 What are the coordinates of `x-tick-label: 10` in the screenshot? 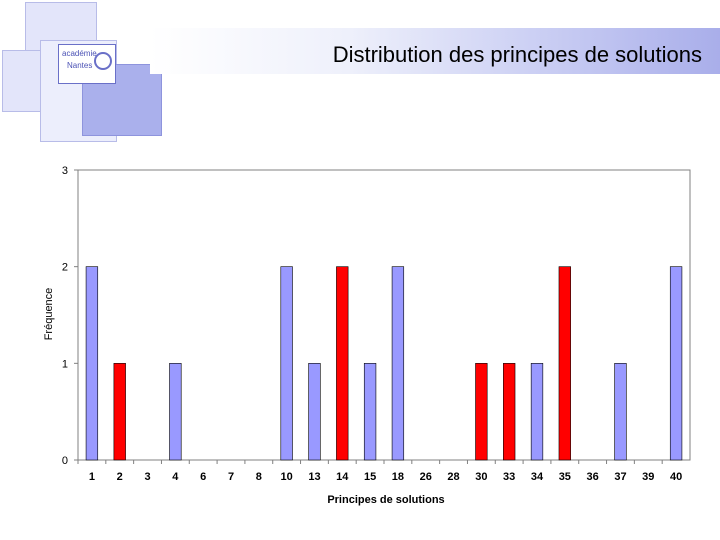 It's located at (287, 477).